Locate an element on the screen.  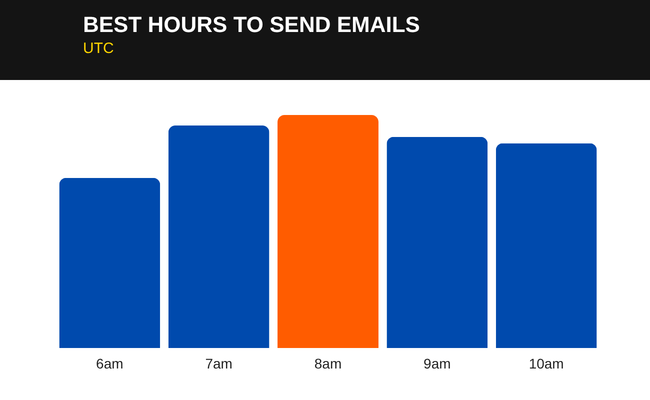
x-tick-label: 8am is located at coordinates (328, 364).